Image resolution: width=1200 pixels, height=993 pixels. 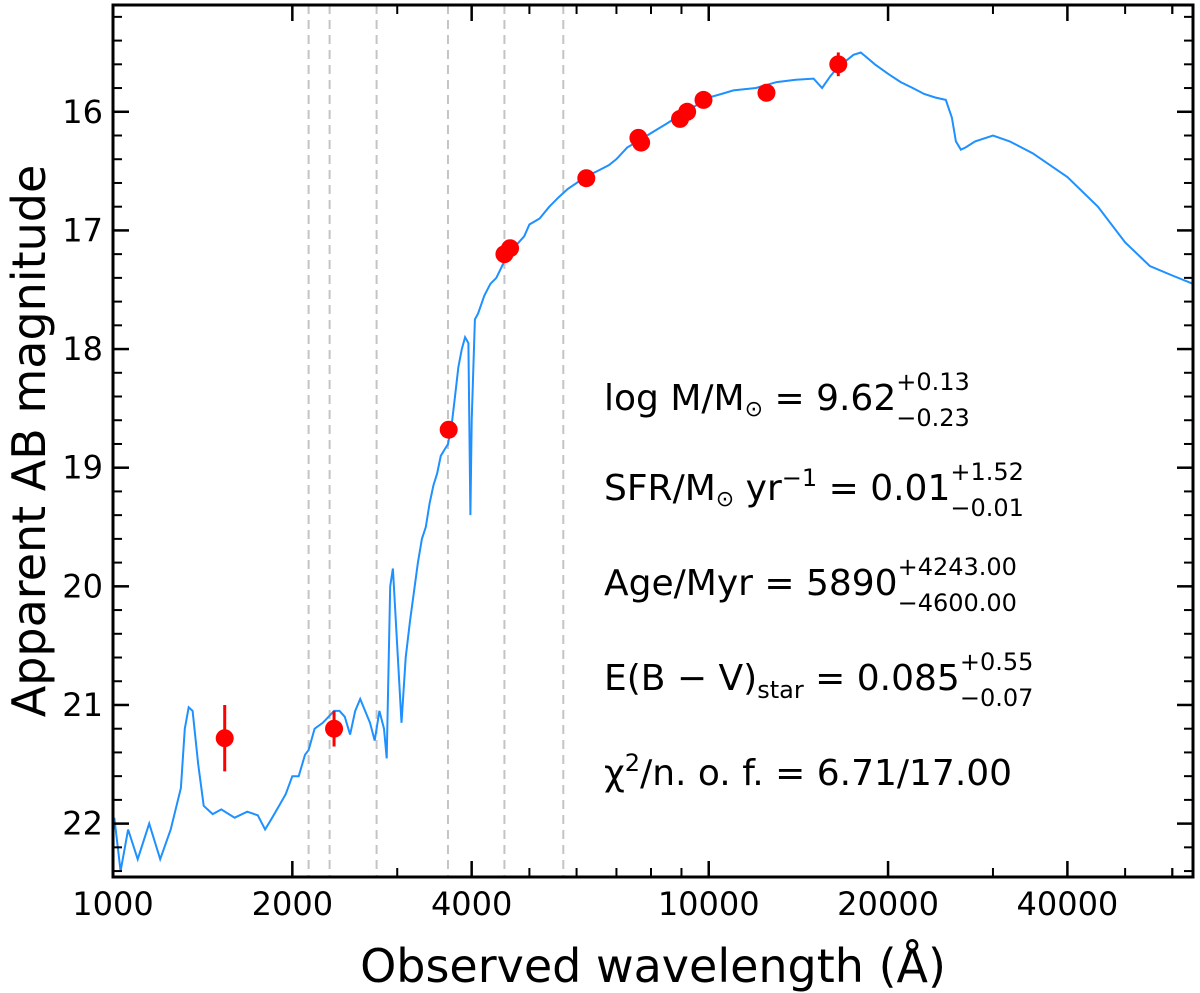 I want to click on x-tick-label: 20000, so click(x=888, y=904).